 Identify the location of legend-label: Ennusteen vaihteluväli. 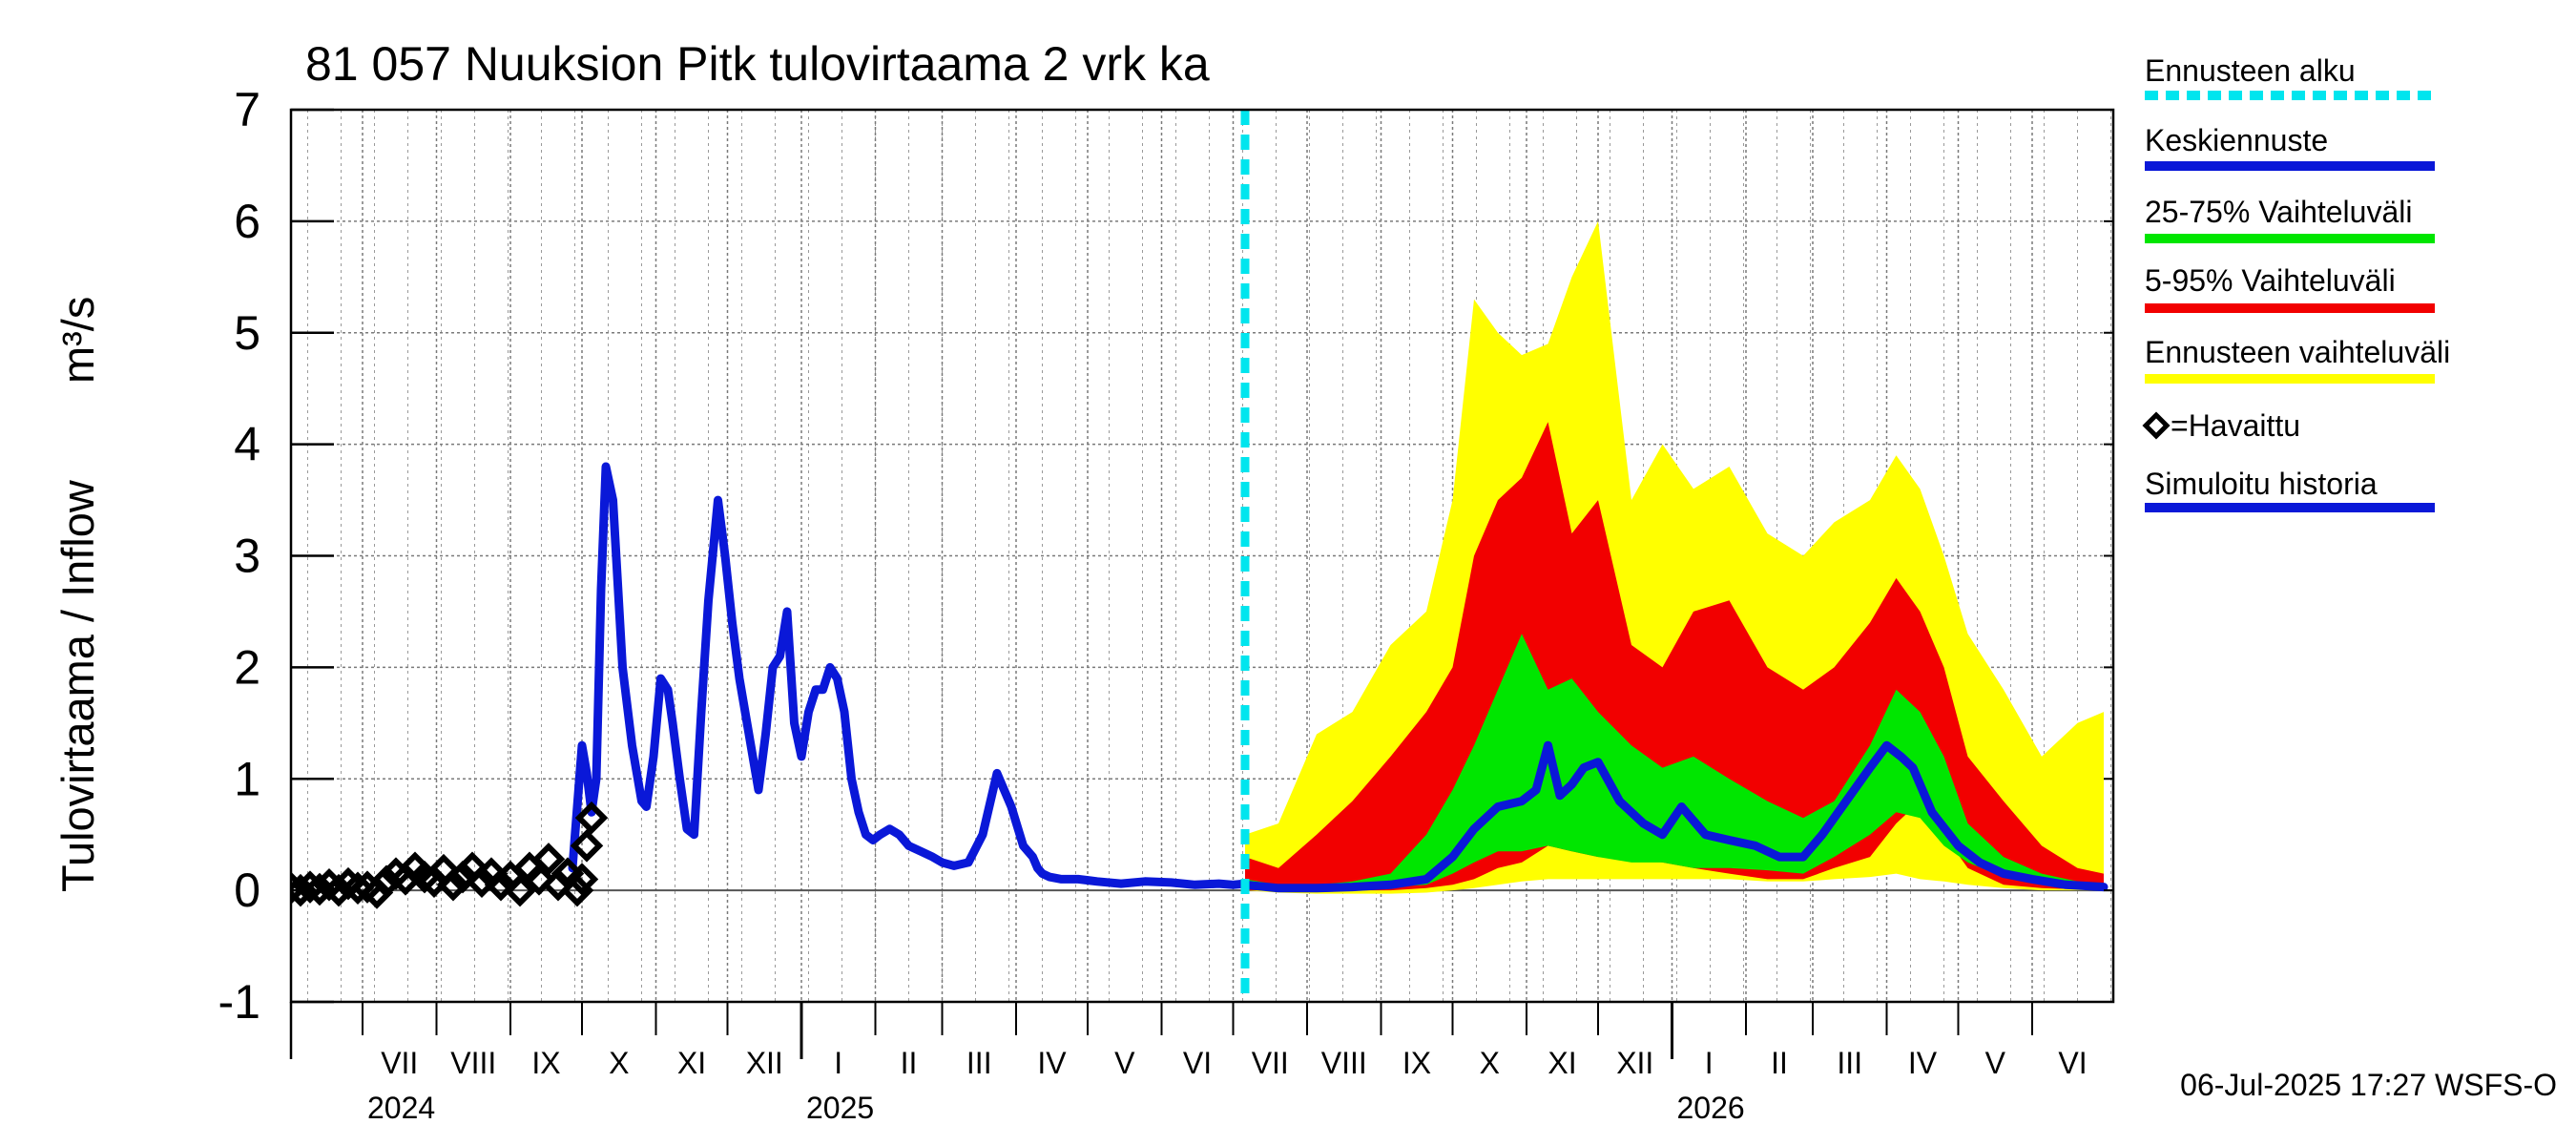
(2297, 352).